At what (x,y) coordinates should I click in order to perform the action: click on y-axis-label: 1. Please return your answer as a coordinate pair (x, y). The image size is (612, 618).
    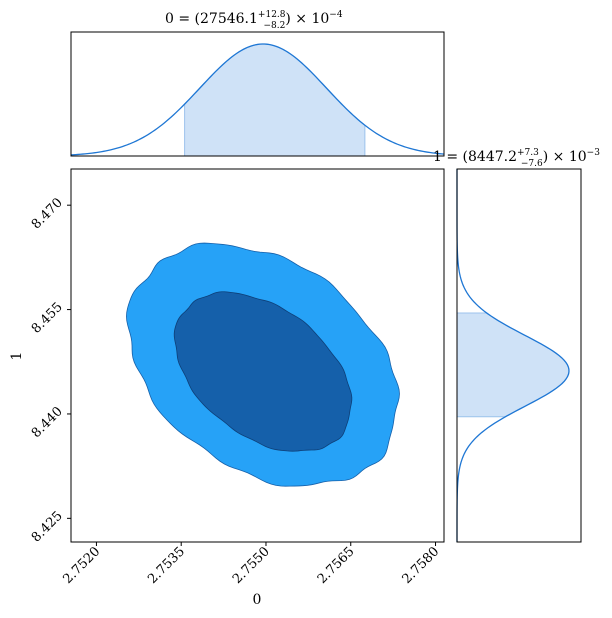
    Looking at the image, I should click on (17, 356).